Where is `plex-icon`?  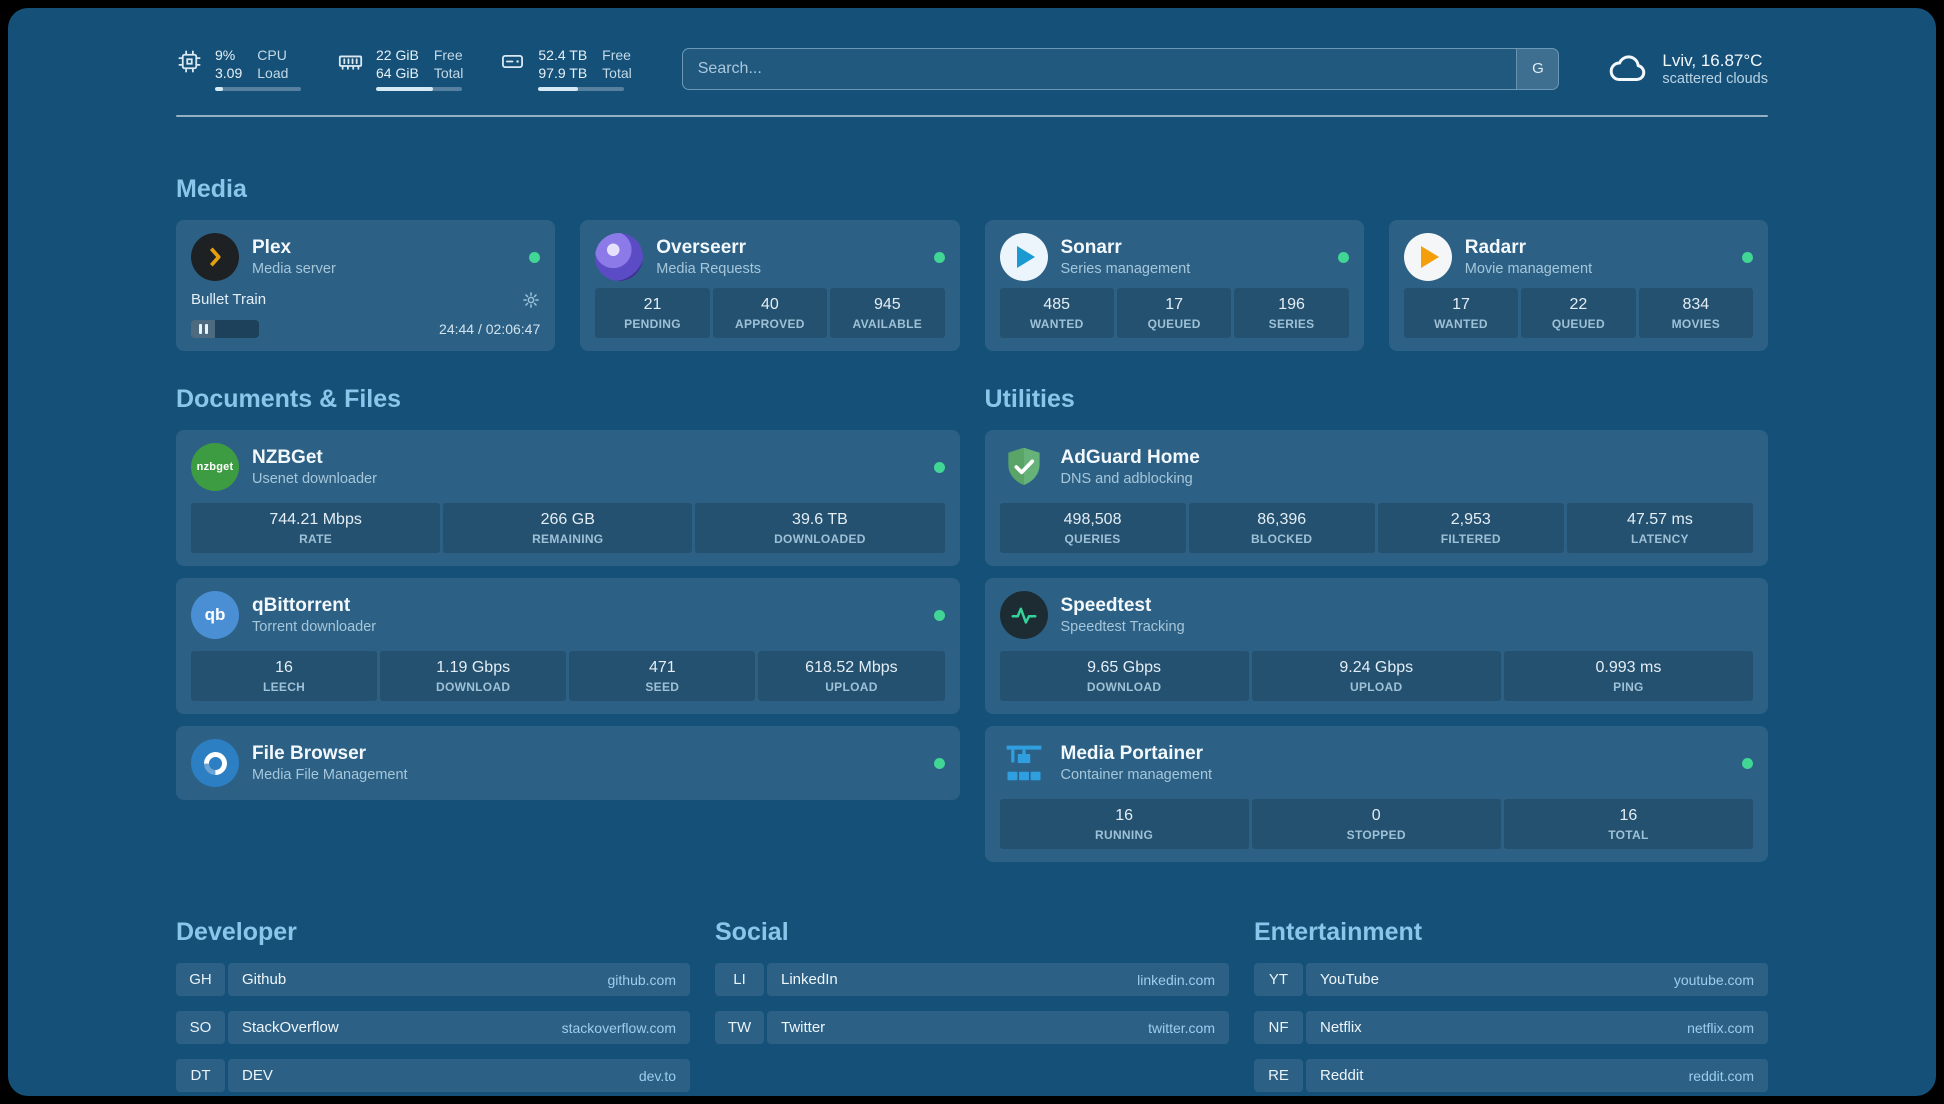
plex-icon is located at coordinates (215, 257).